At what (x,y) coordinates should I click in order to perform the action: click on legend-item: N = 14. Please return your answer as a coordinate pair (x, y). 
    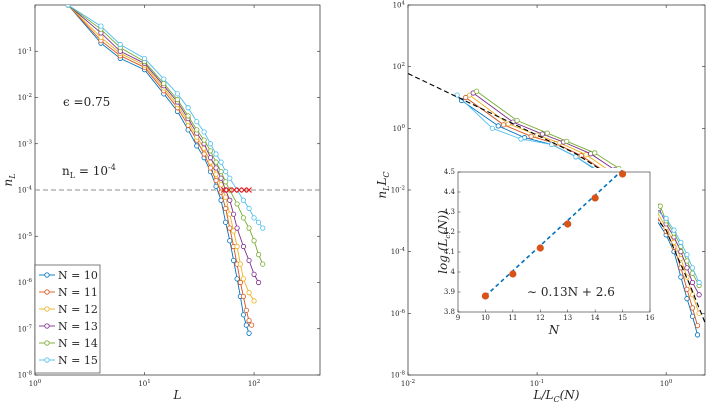
    Looking at the image, I should click on (68, 343).